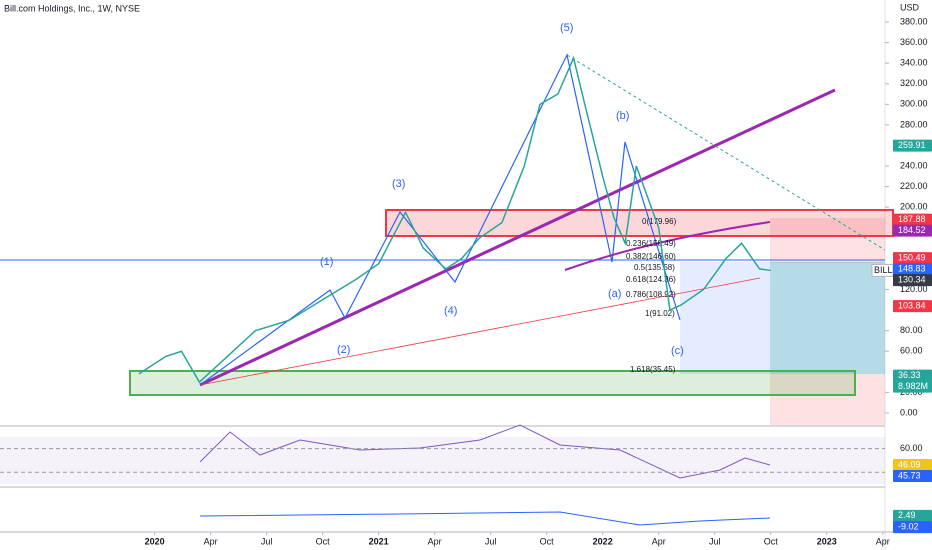 The height and width of the screenshot is (550, 932). What do you see at coordinates (914, 63) in the screenshot?
I see `y-tick-label: 340.00` at bounding box center [914, 63].